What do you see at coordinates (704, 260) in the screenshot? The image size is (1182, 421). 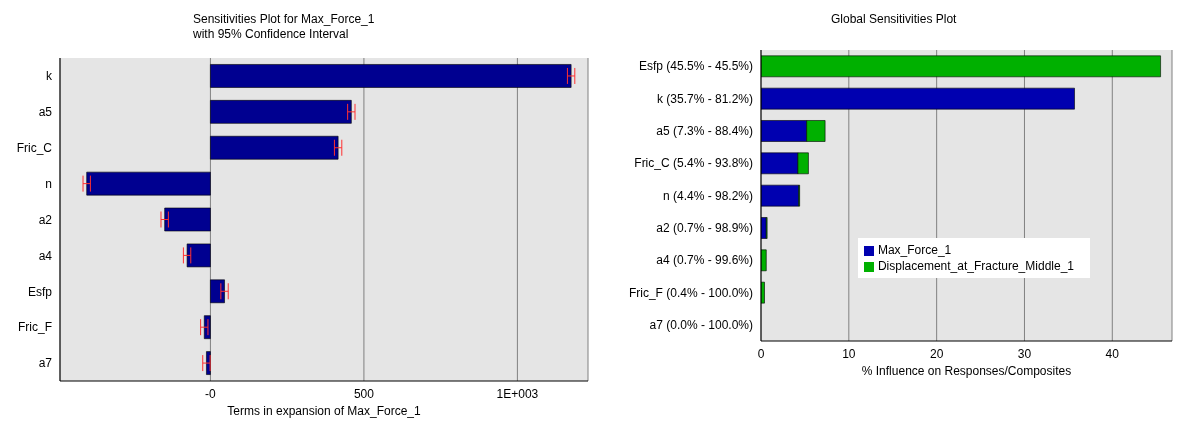 I see `y-tick-label: a4 (0.7% - 99.6%)` at bounding box center [704, 260].